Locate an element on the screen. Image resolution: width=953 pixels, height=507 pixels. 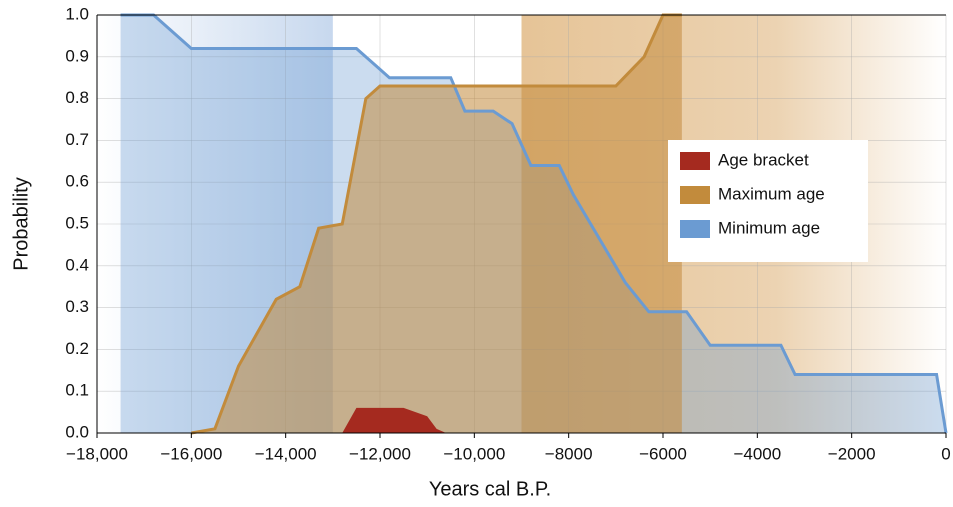
legend-label: Age bracket is located at coordinates (763, 159).